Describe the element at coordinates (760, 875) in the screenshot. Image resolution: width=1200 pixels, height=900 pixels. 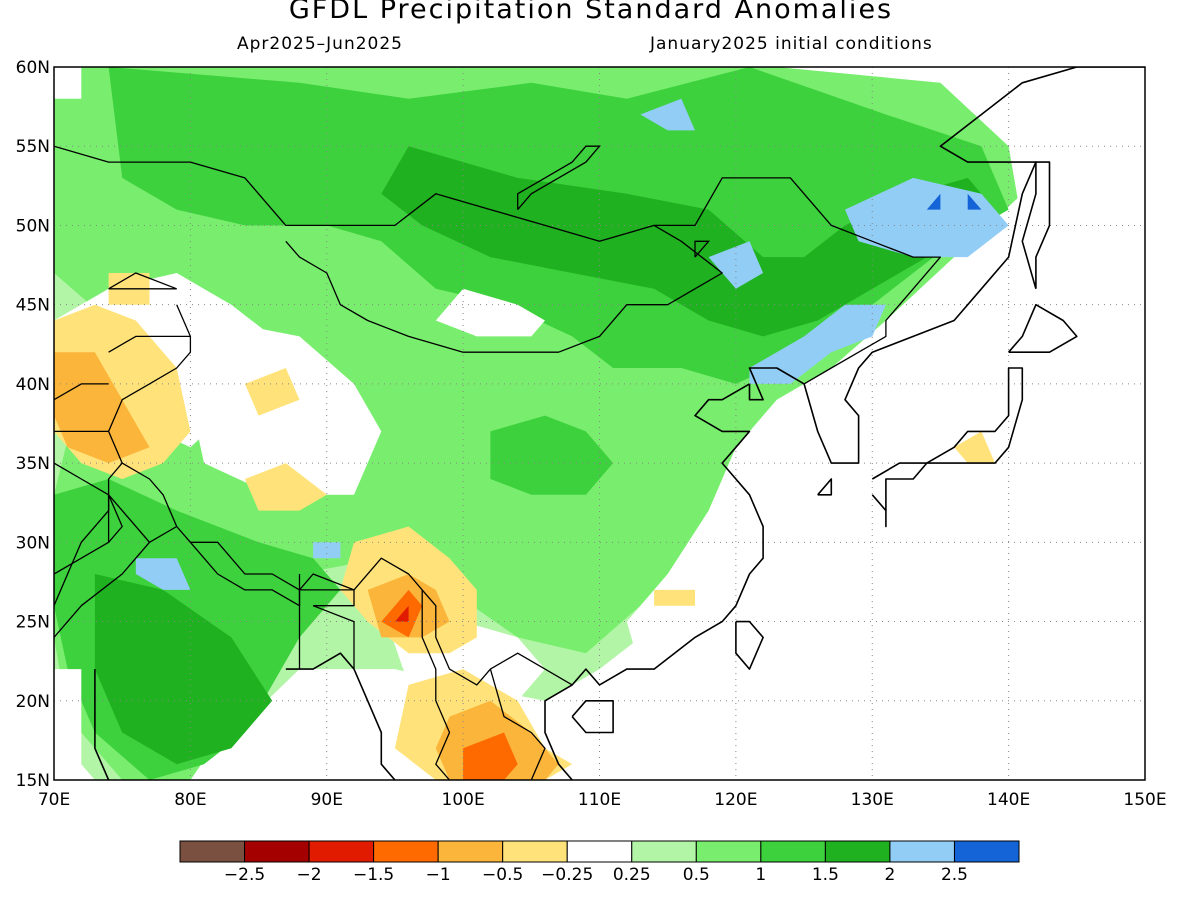
I see `colorbar-label: 1` at that location.